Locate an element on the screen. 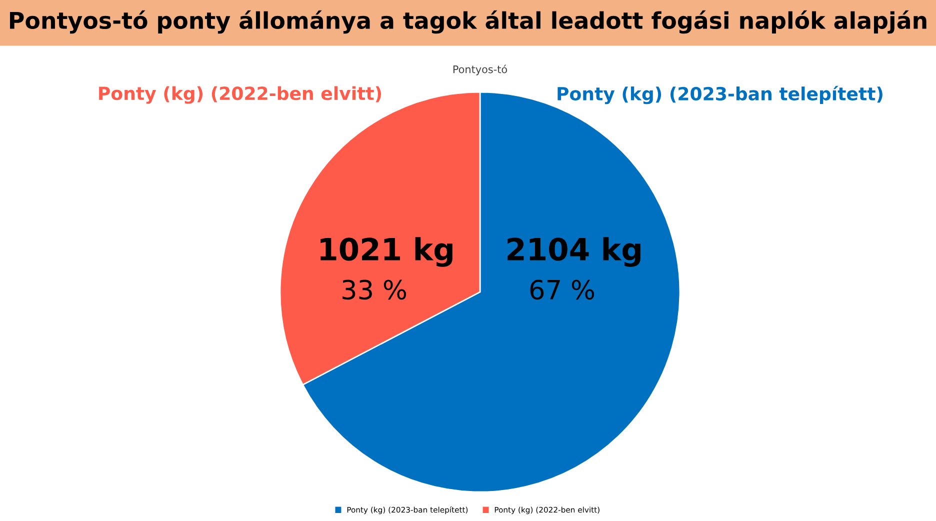  slice-label: Ponty (kg) (2023-ban telepített) is located at coordinates (720, 95).